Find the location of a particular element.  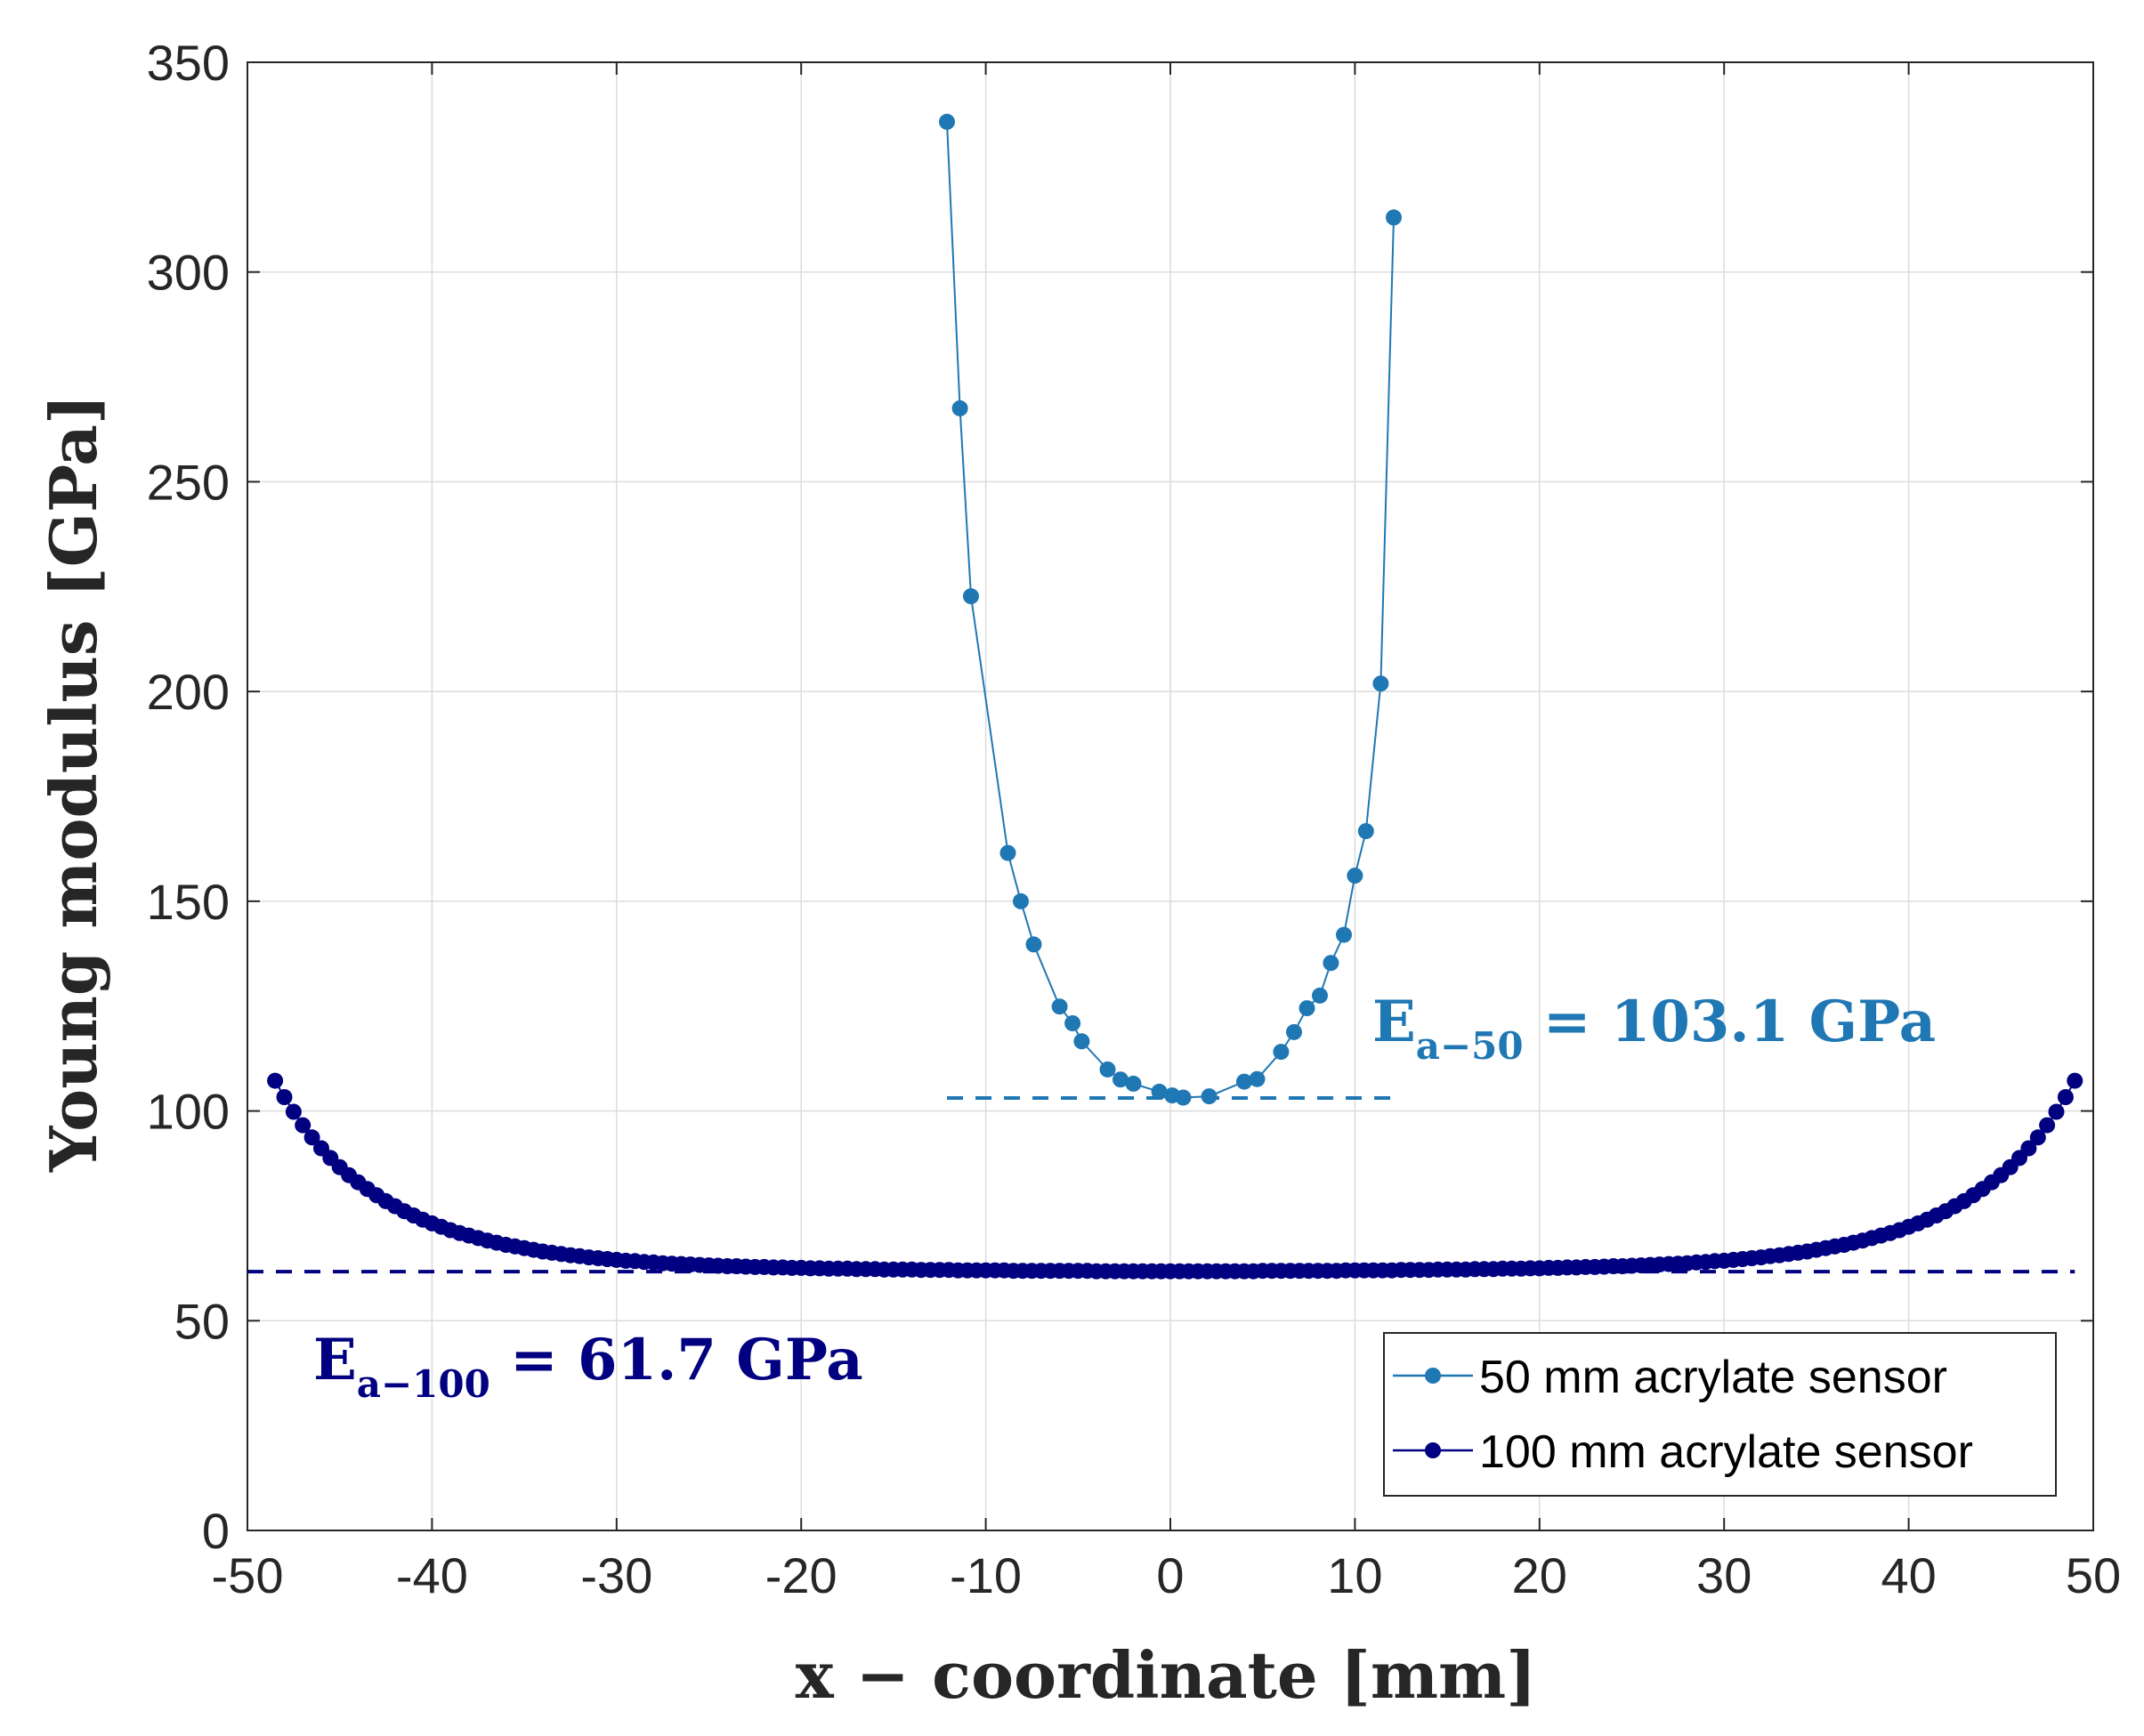

x-tick-label-0: -50 is located at coordinates (248, 1575).